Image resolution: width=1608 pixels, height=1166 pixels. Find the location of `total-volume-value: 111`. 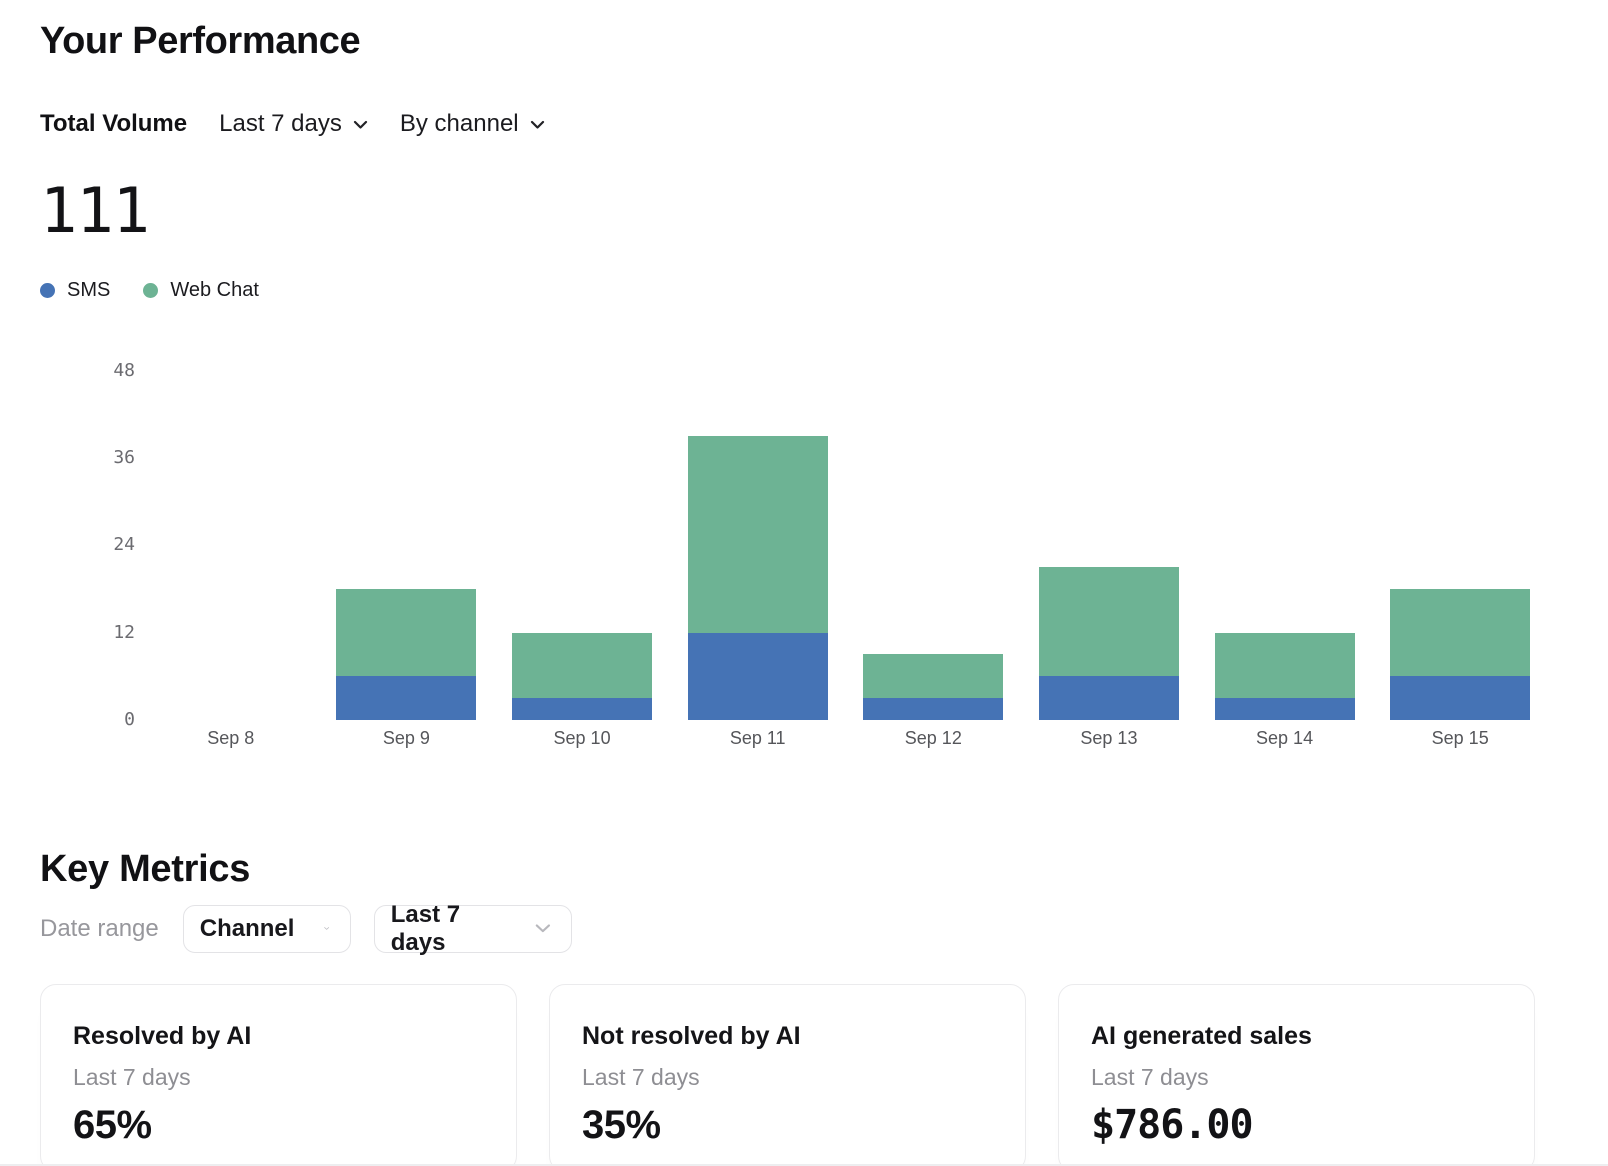

total-volume-value: 111 is located at coordinates (95, 210).